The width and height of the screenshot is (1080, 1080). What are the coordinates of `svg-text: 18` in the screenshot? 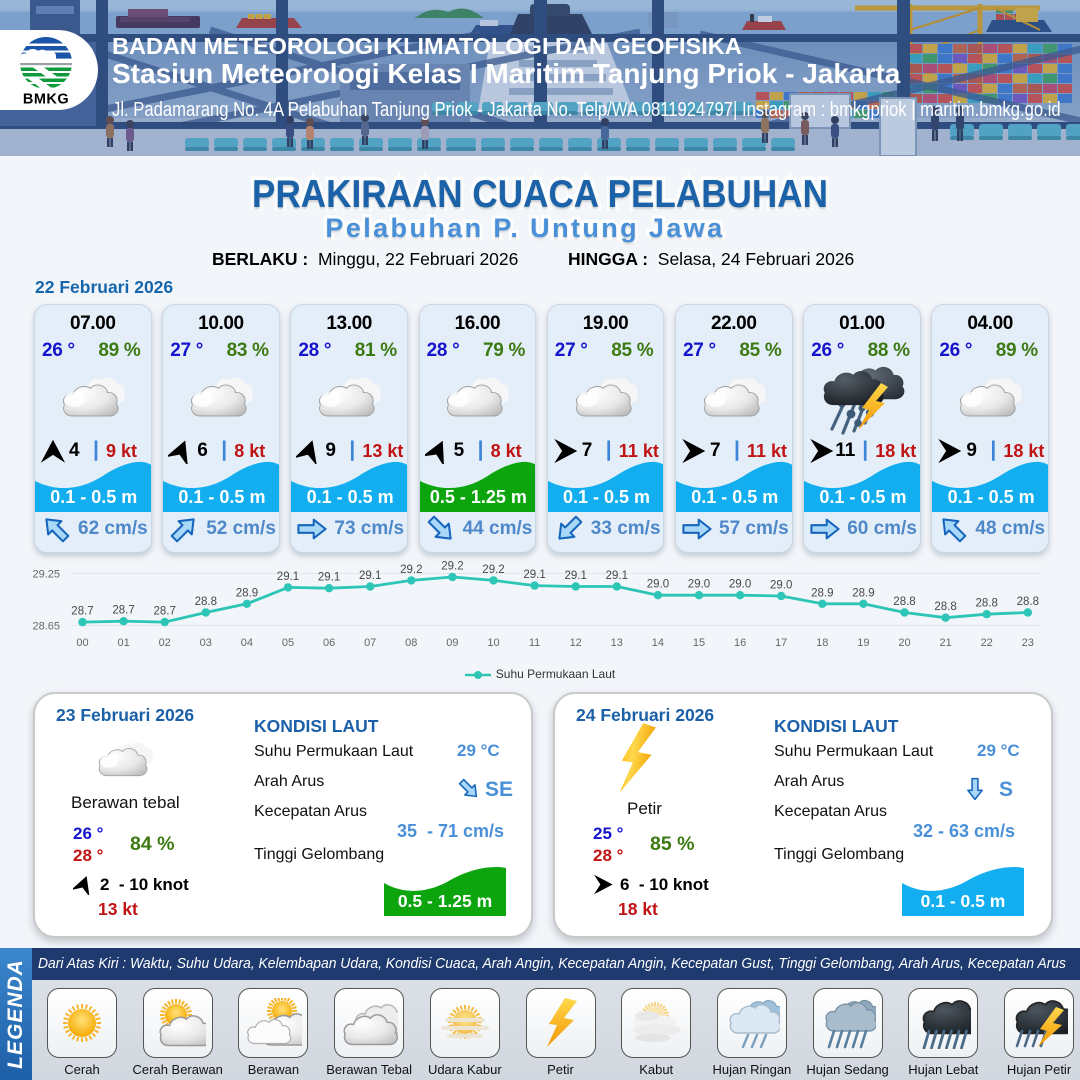 It's located at (822, 643).